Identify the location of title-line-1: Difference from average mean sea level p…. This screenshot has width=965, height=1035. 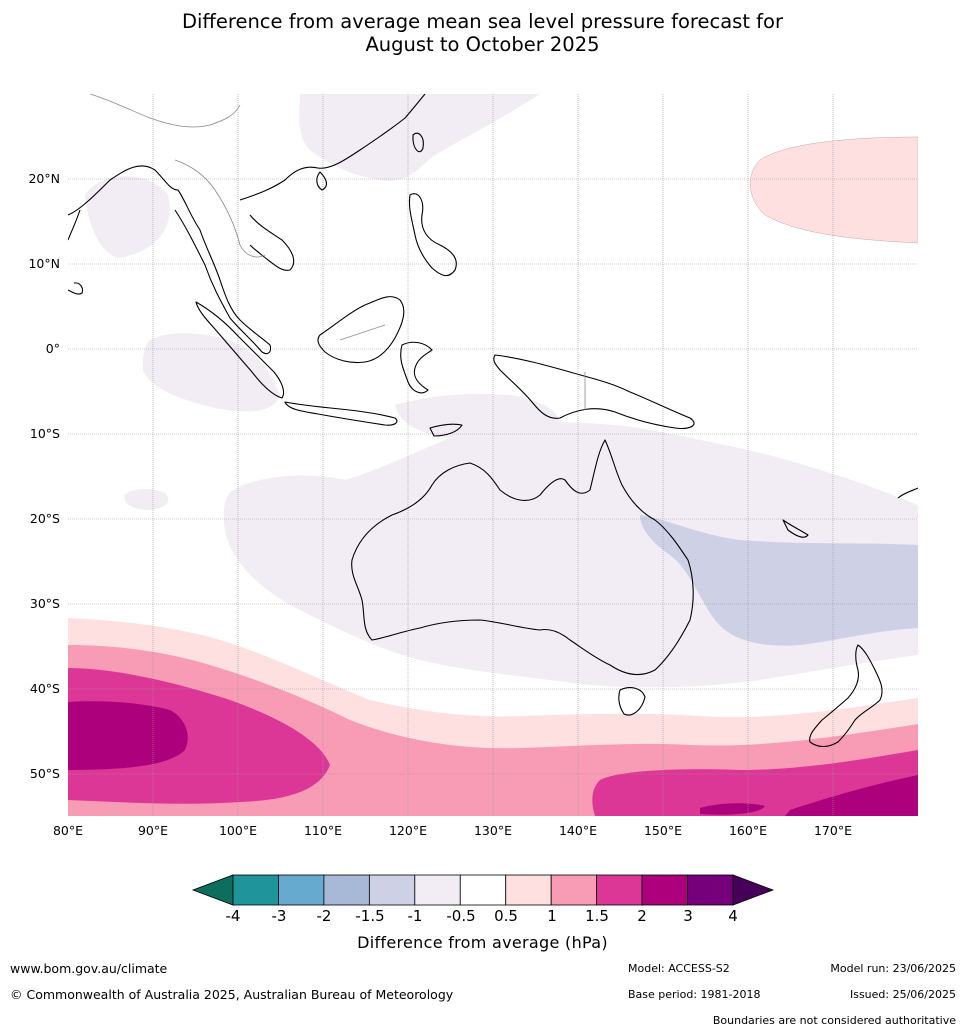
(482, 21).